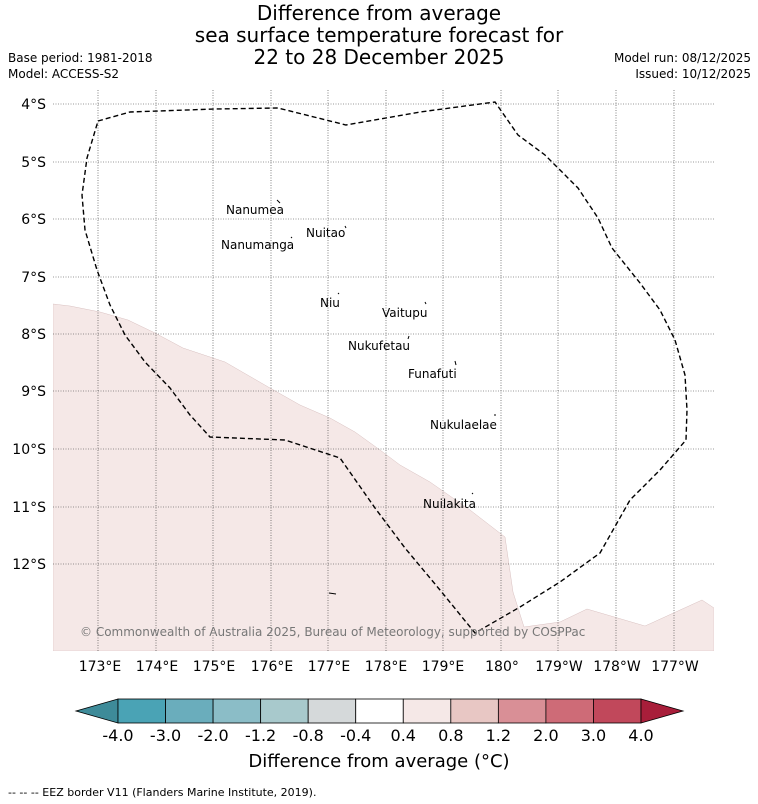  What do you see at coordinates (272, 667) in the screenshot?
I see `lon-label: 176°E` at bounding box center [272, 667].